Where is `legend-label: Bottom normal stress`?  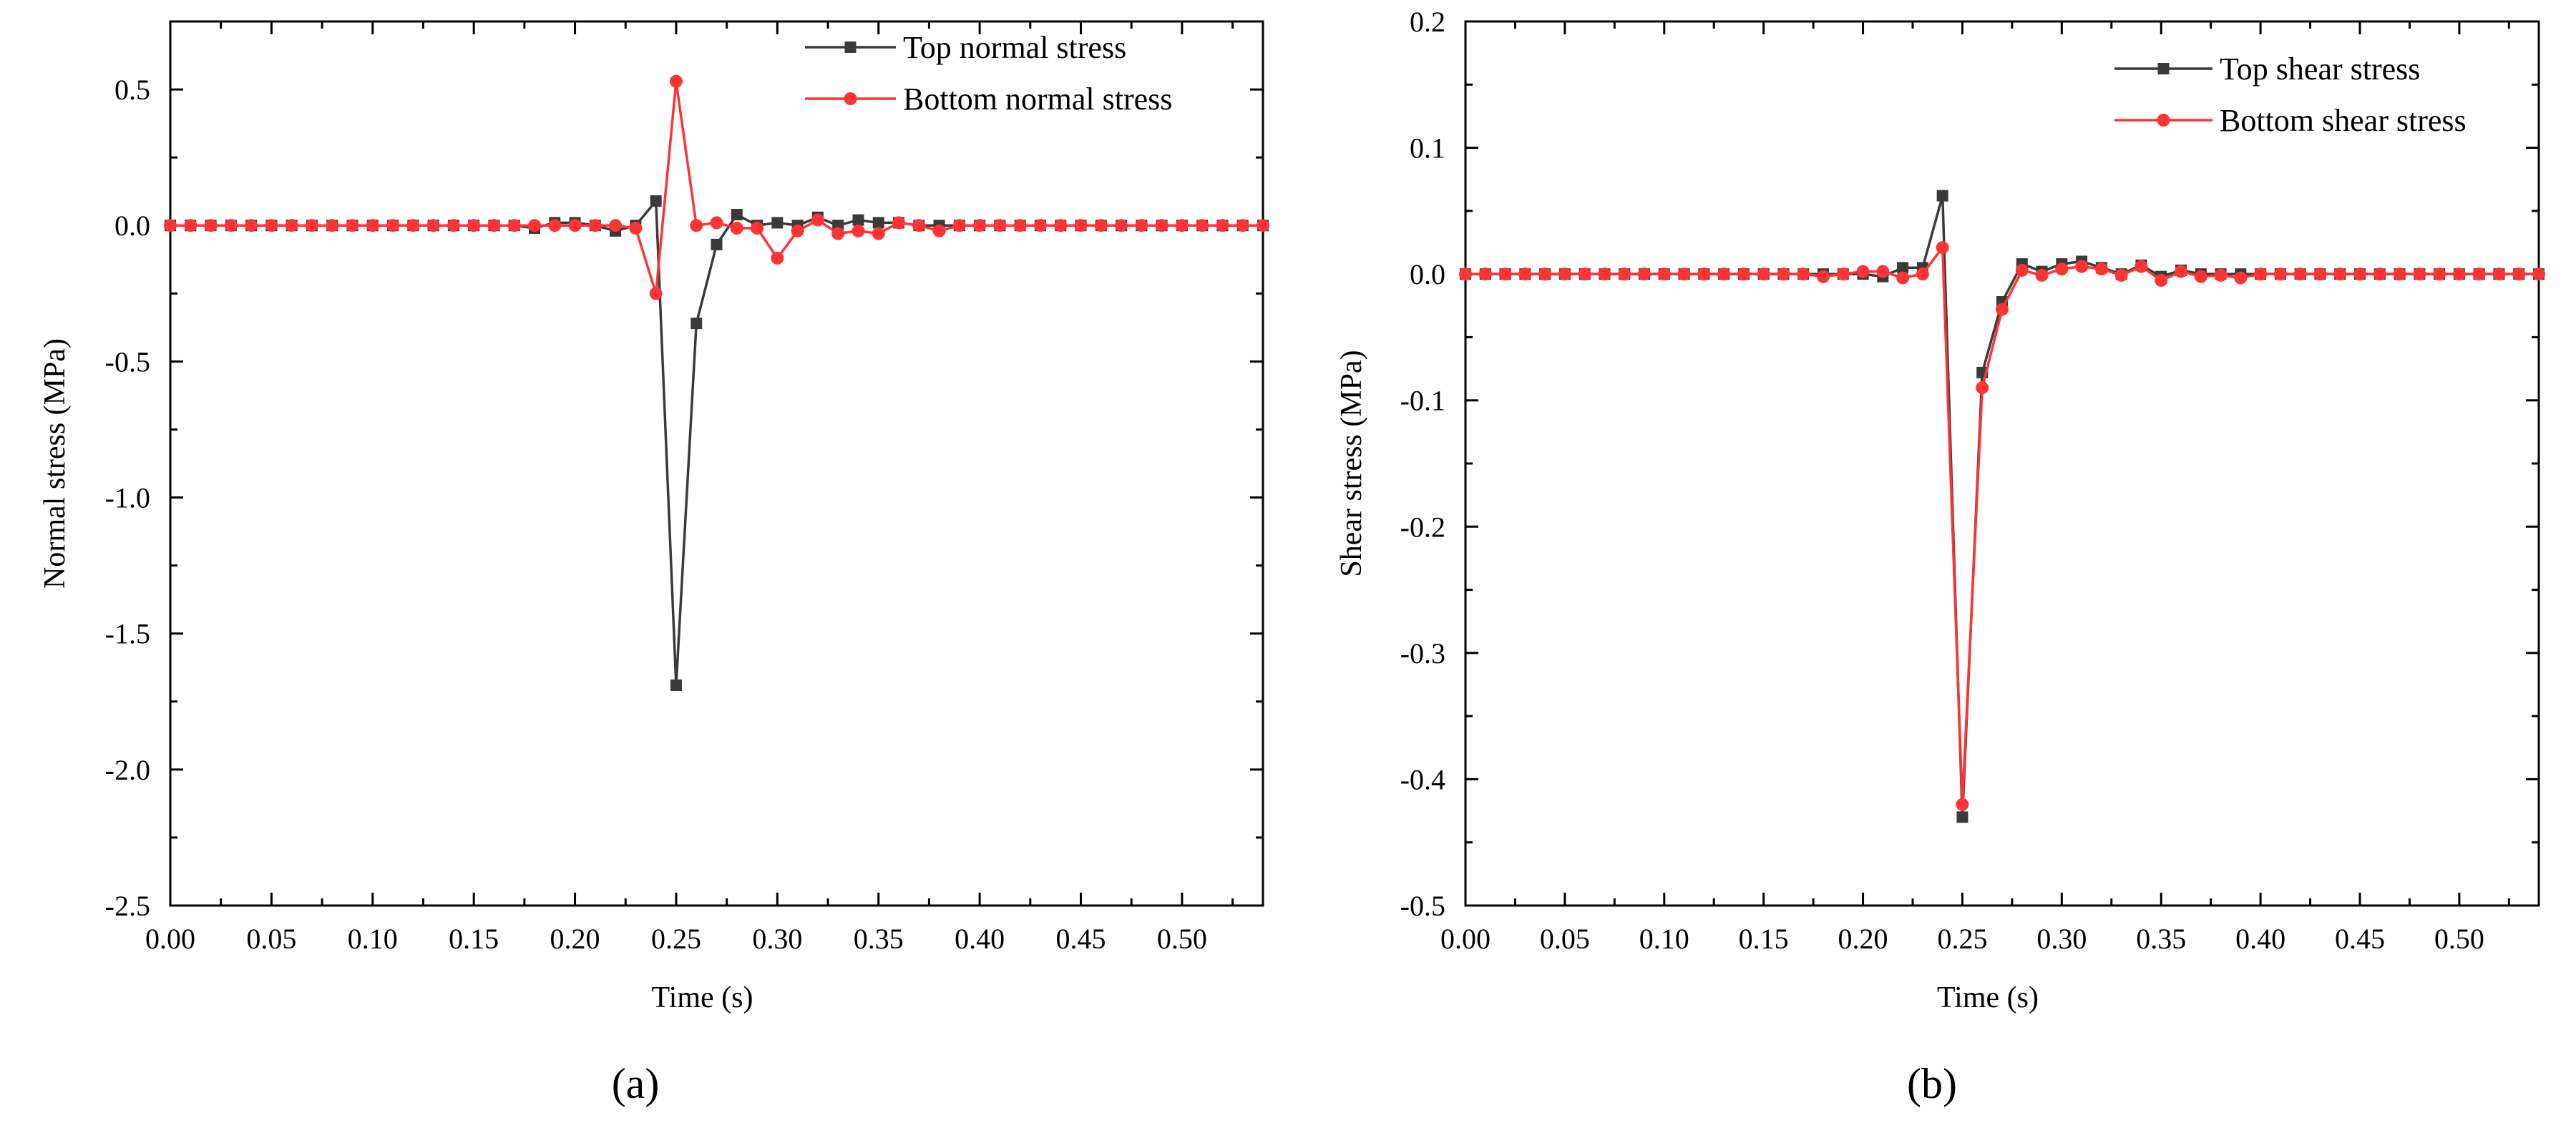 legend-label: Bottom normal stress is located at coordinates (1037, 99).